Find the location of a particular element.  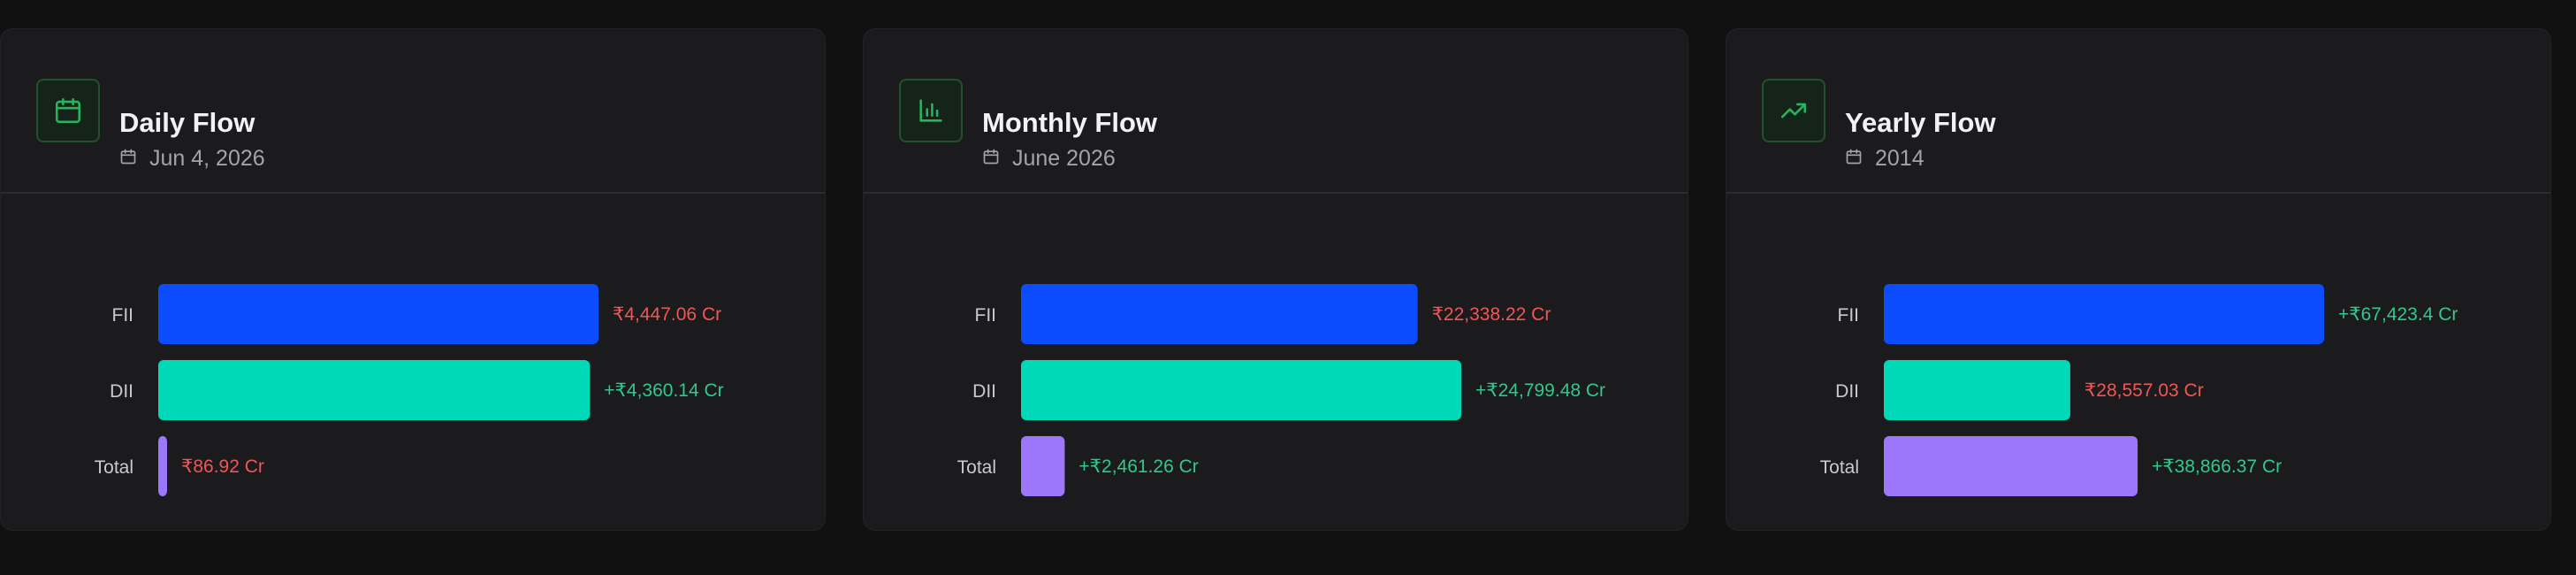

value-label-fii: ₹4,447.06 Cr is located at coordinates (667, 314).